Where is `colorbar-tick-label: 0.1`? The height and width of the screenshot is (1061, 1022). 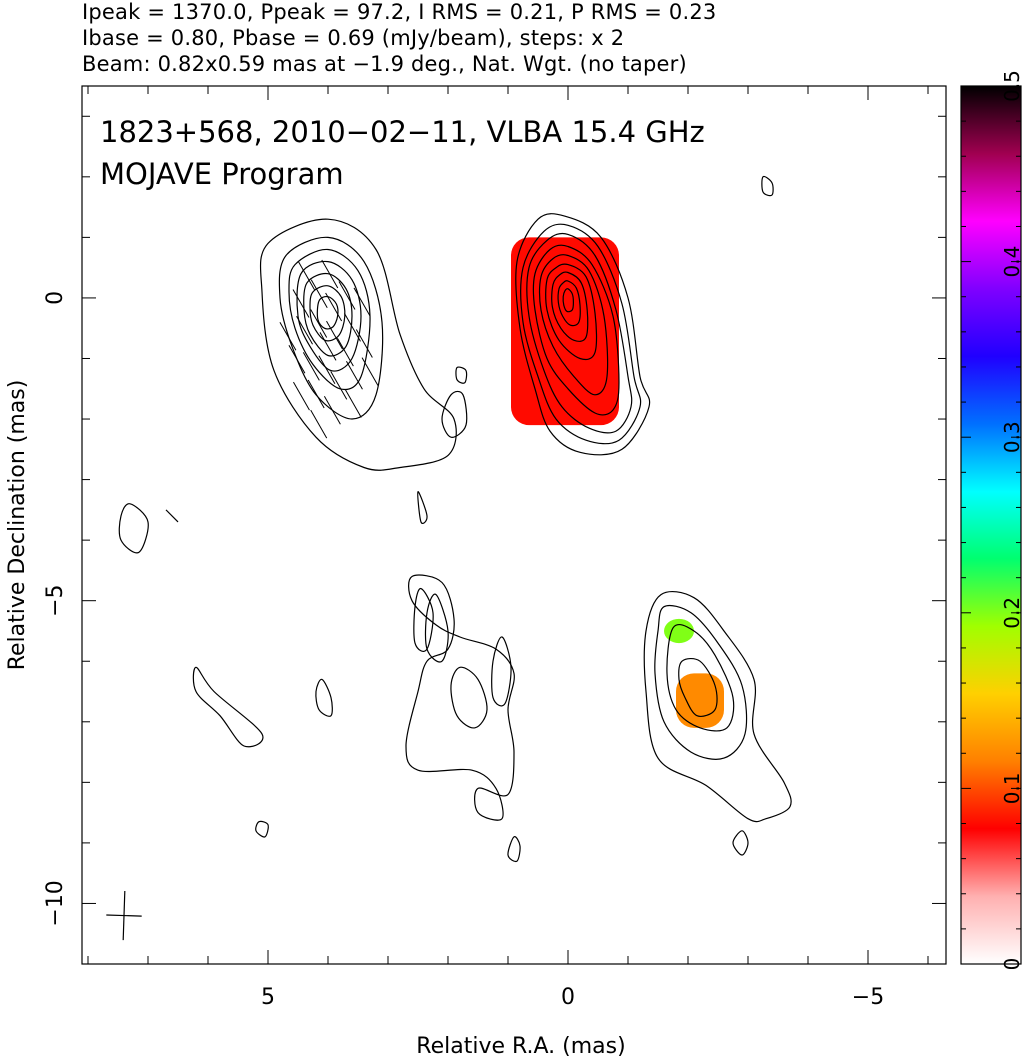 colorbar-tick-label: 0.1 is located at coordinates (1011, 788).